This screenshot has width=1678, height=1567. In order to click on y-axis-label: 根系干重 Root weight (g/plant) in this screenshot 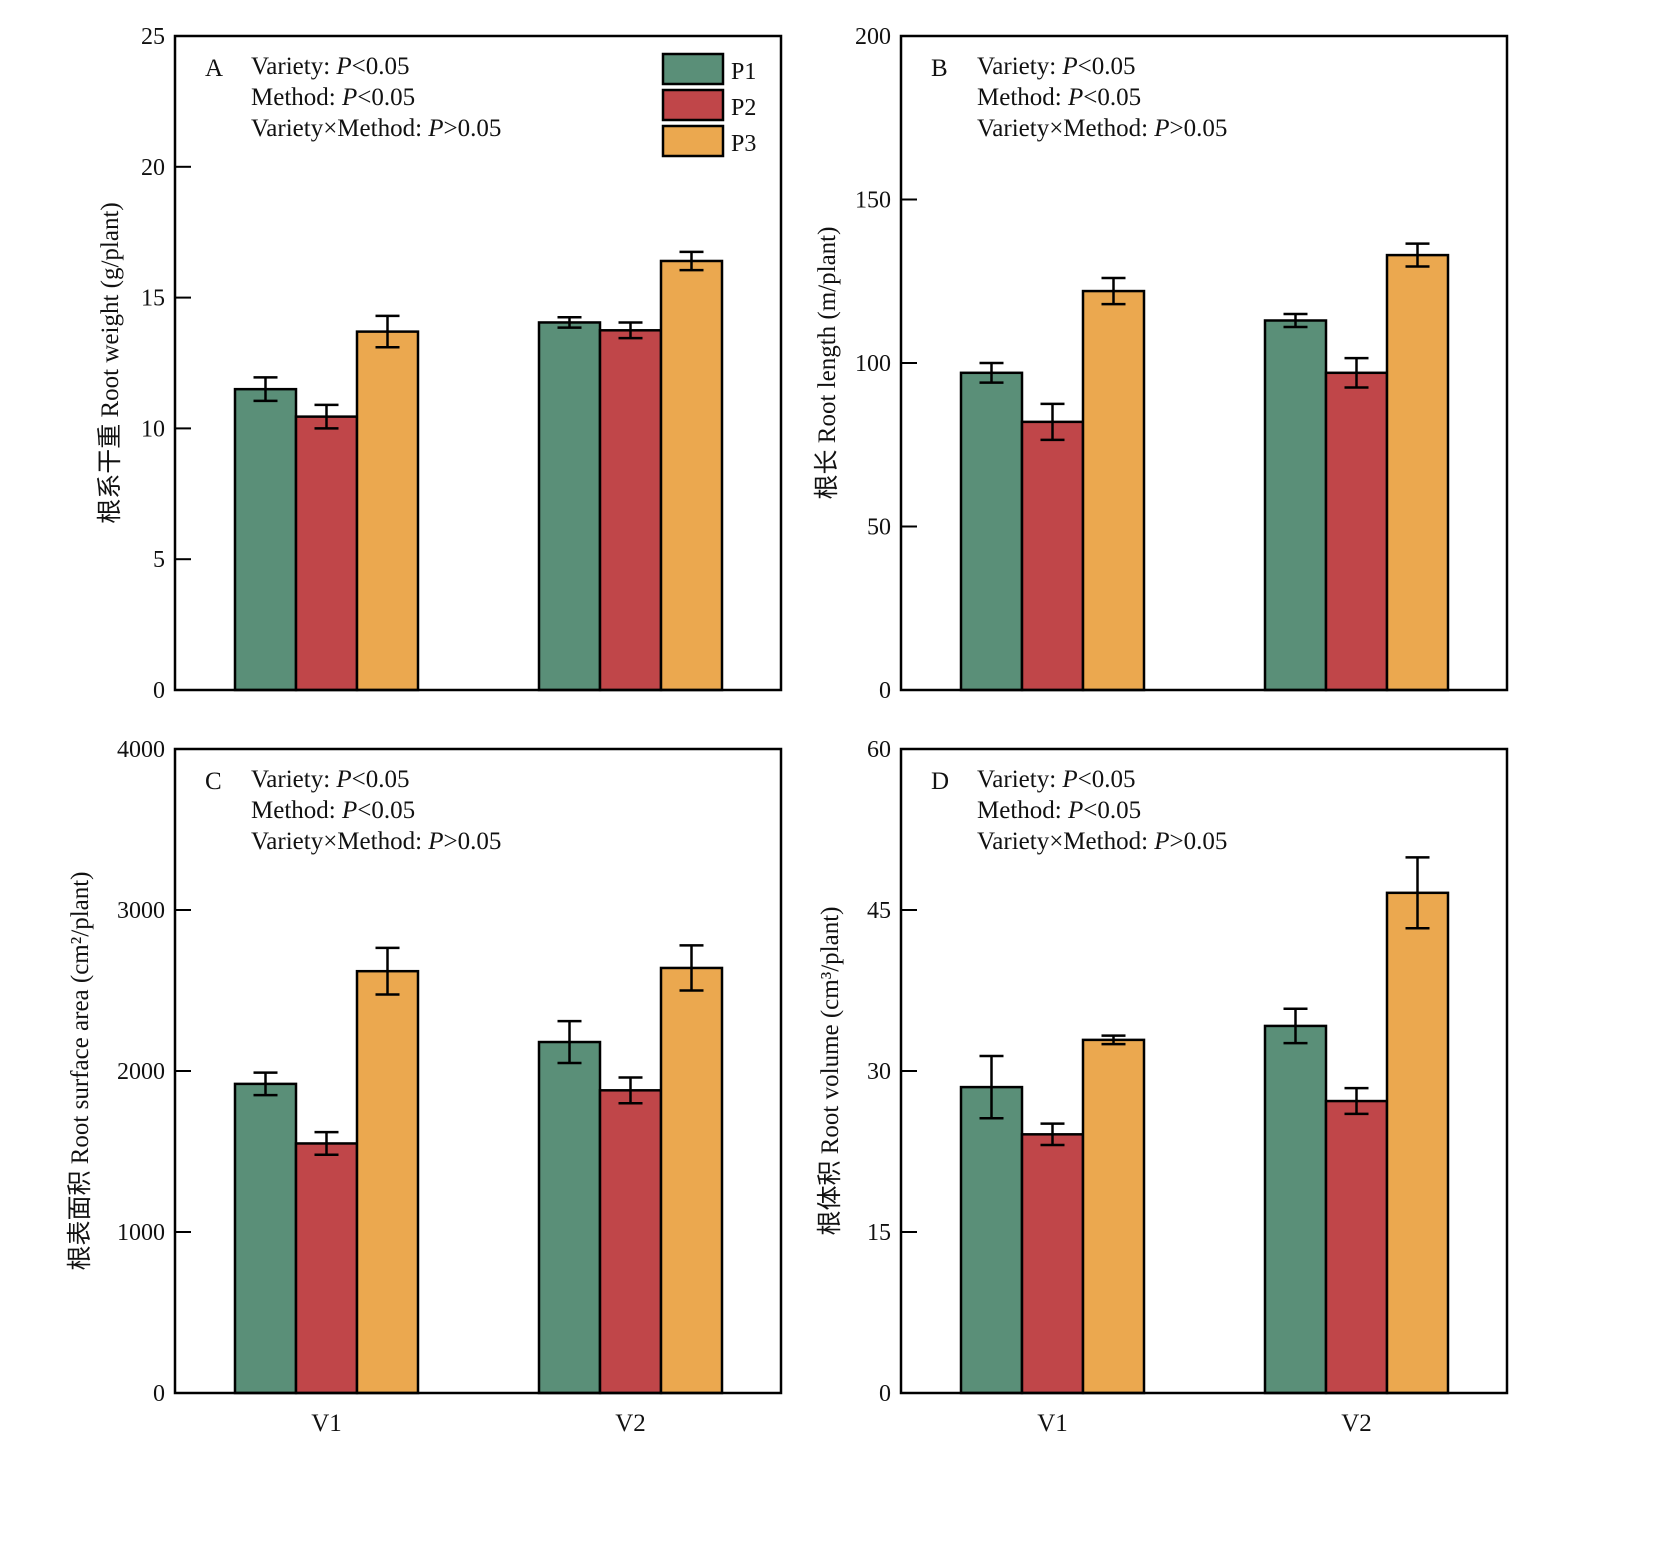, I will do `click(110, 363)`.